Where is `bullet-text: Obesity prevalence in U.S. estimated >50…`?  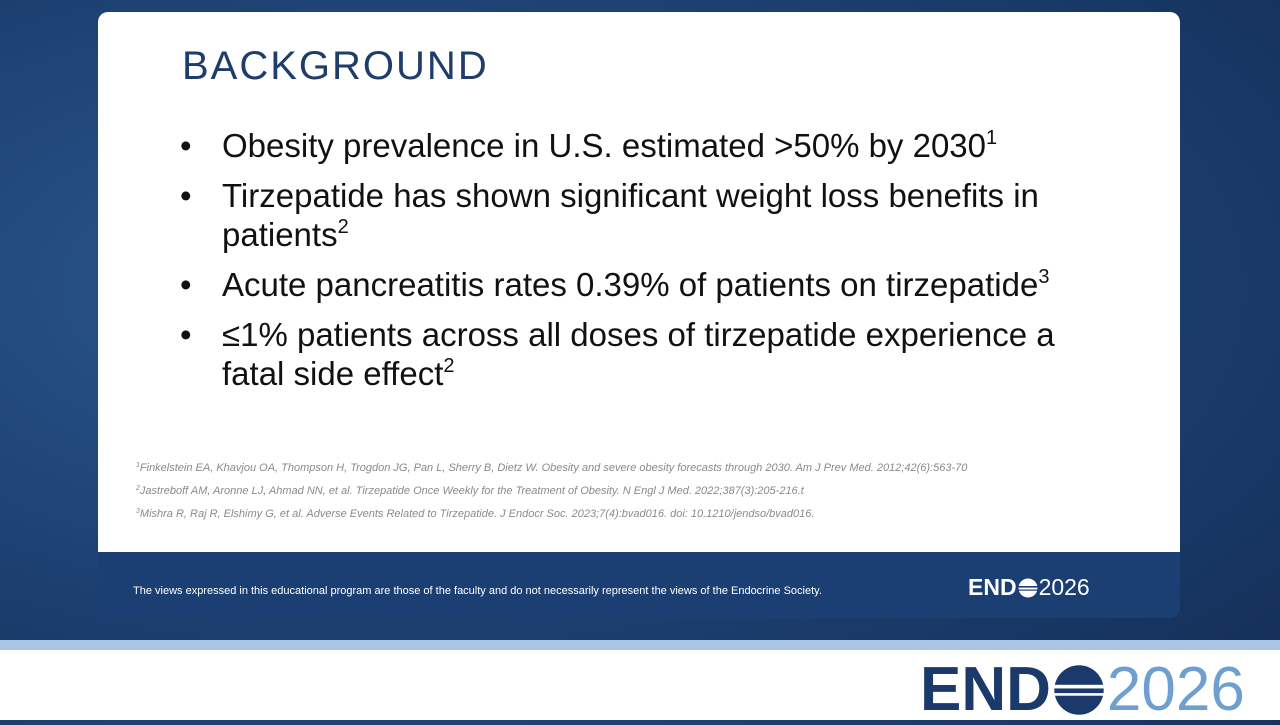
bullet-text: Obesity prevalence in U.S. estimated >50… is located at coordinates (604, 145).